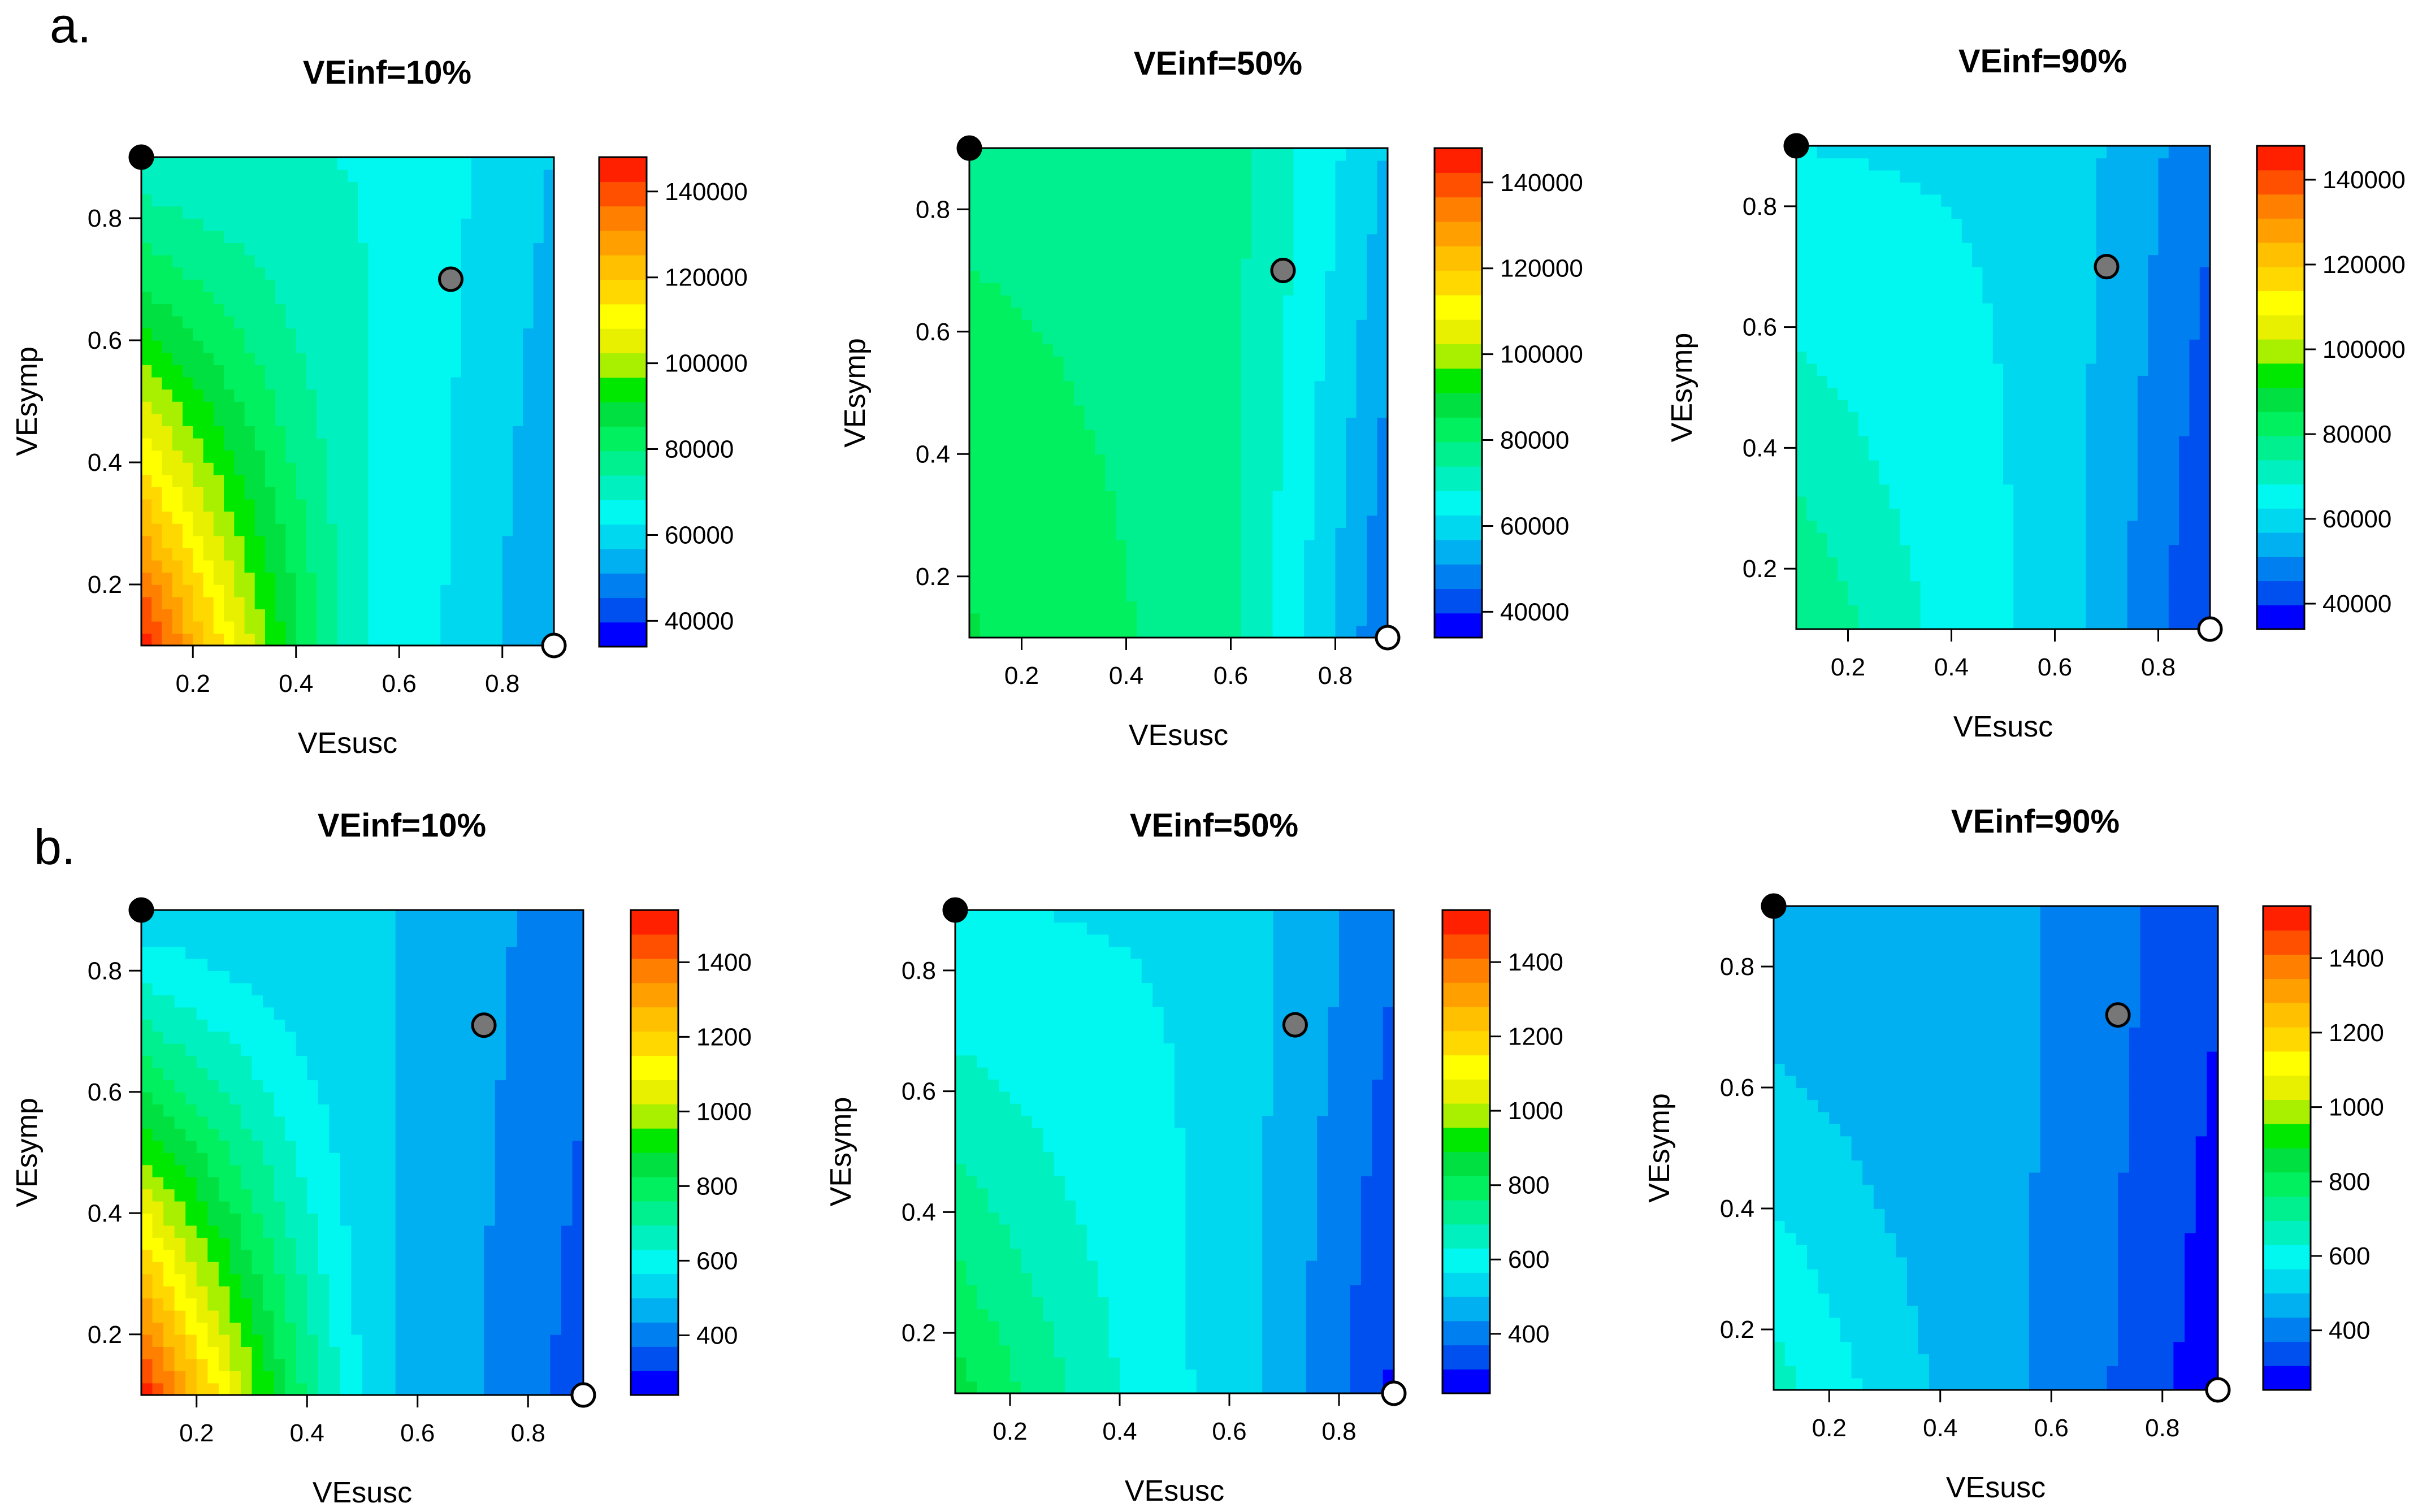  I want to click on contour-surface, so click(2003, 388).